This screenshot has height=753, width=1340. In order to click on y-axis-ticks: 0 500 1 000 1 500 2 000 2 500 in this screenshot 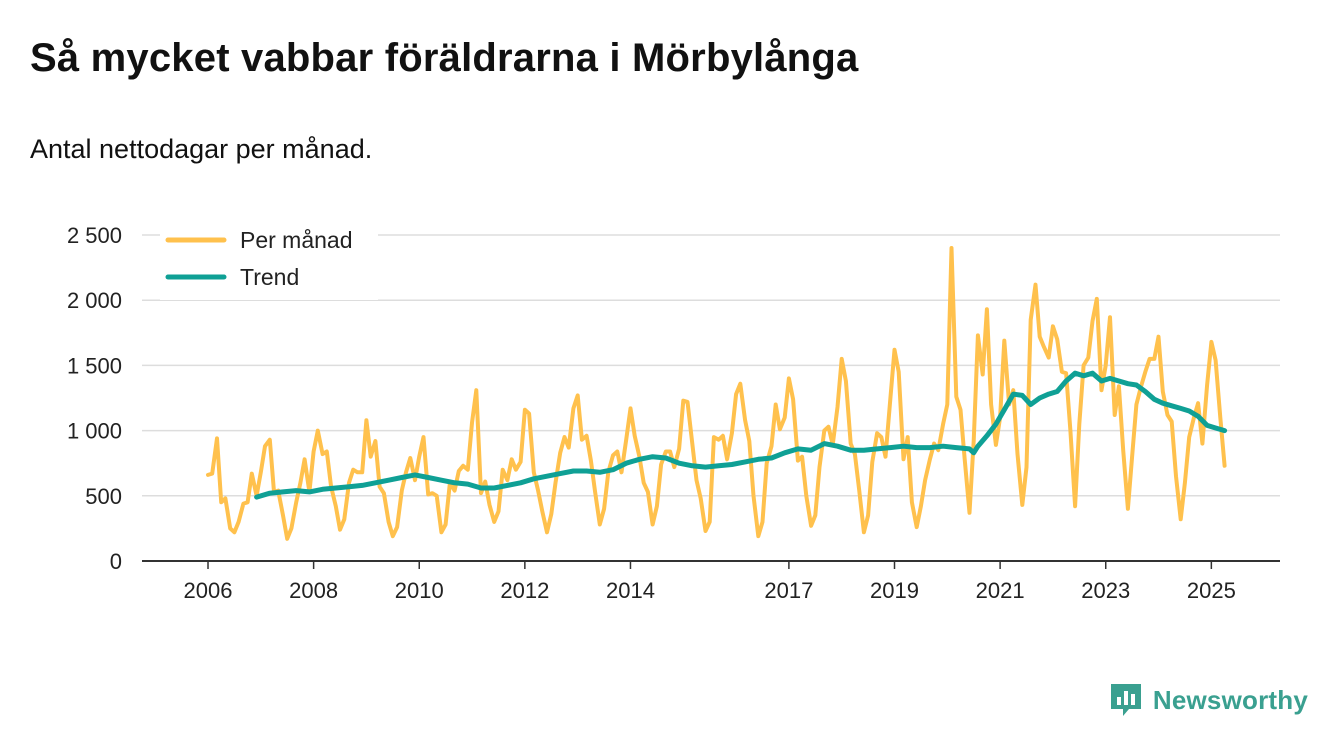, I will do `click(94, 398)`.